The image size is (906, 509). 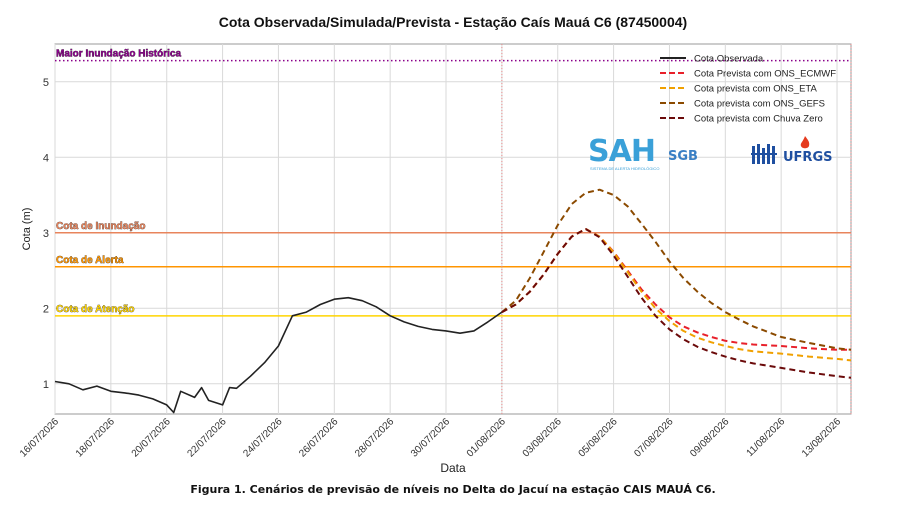 I want to click on x-tick-label: 30/07/2026, so click(x=430, y=437).